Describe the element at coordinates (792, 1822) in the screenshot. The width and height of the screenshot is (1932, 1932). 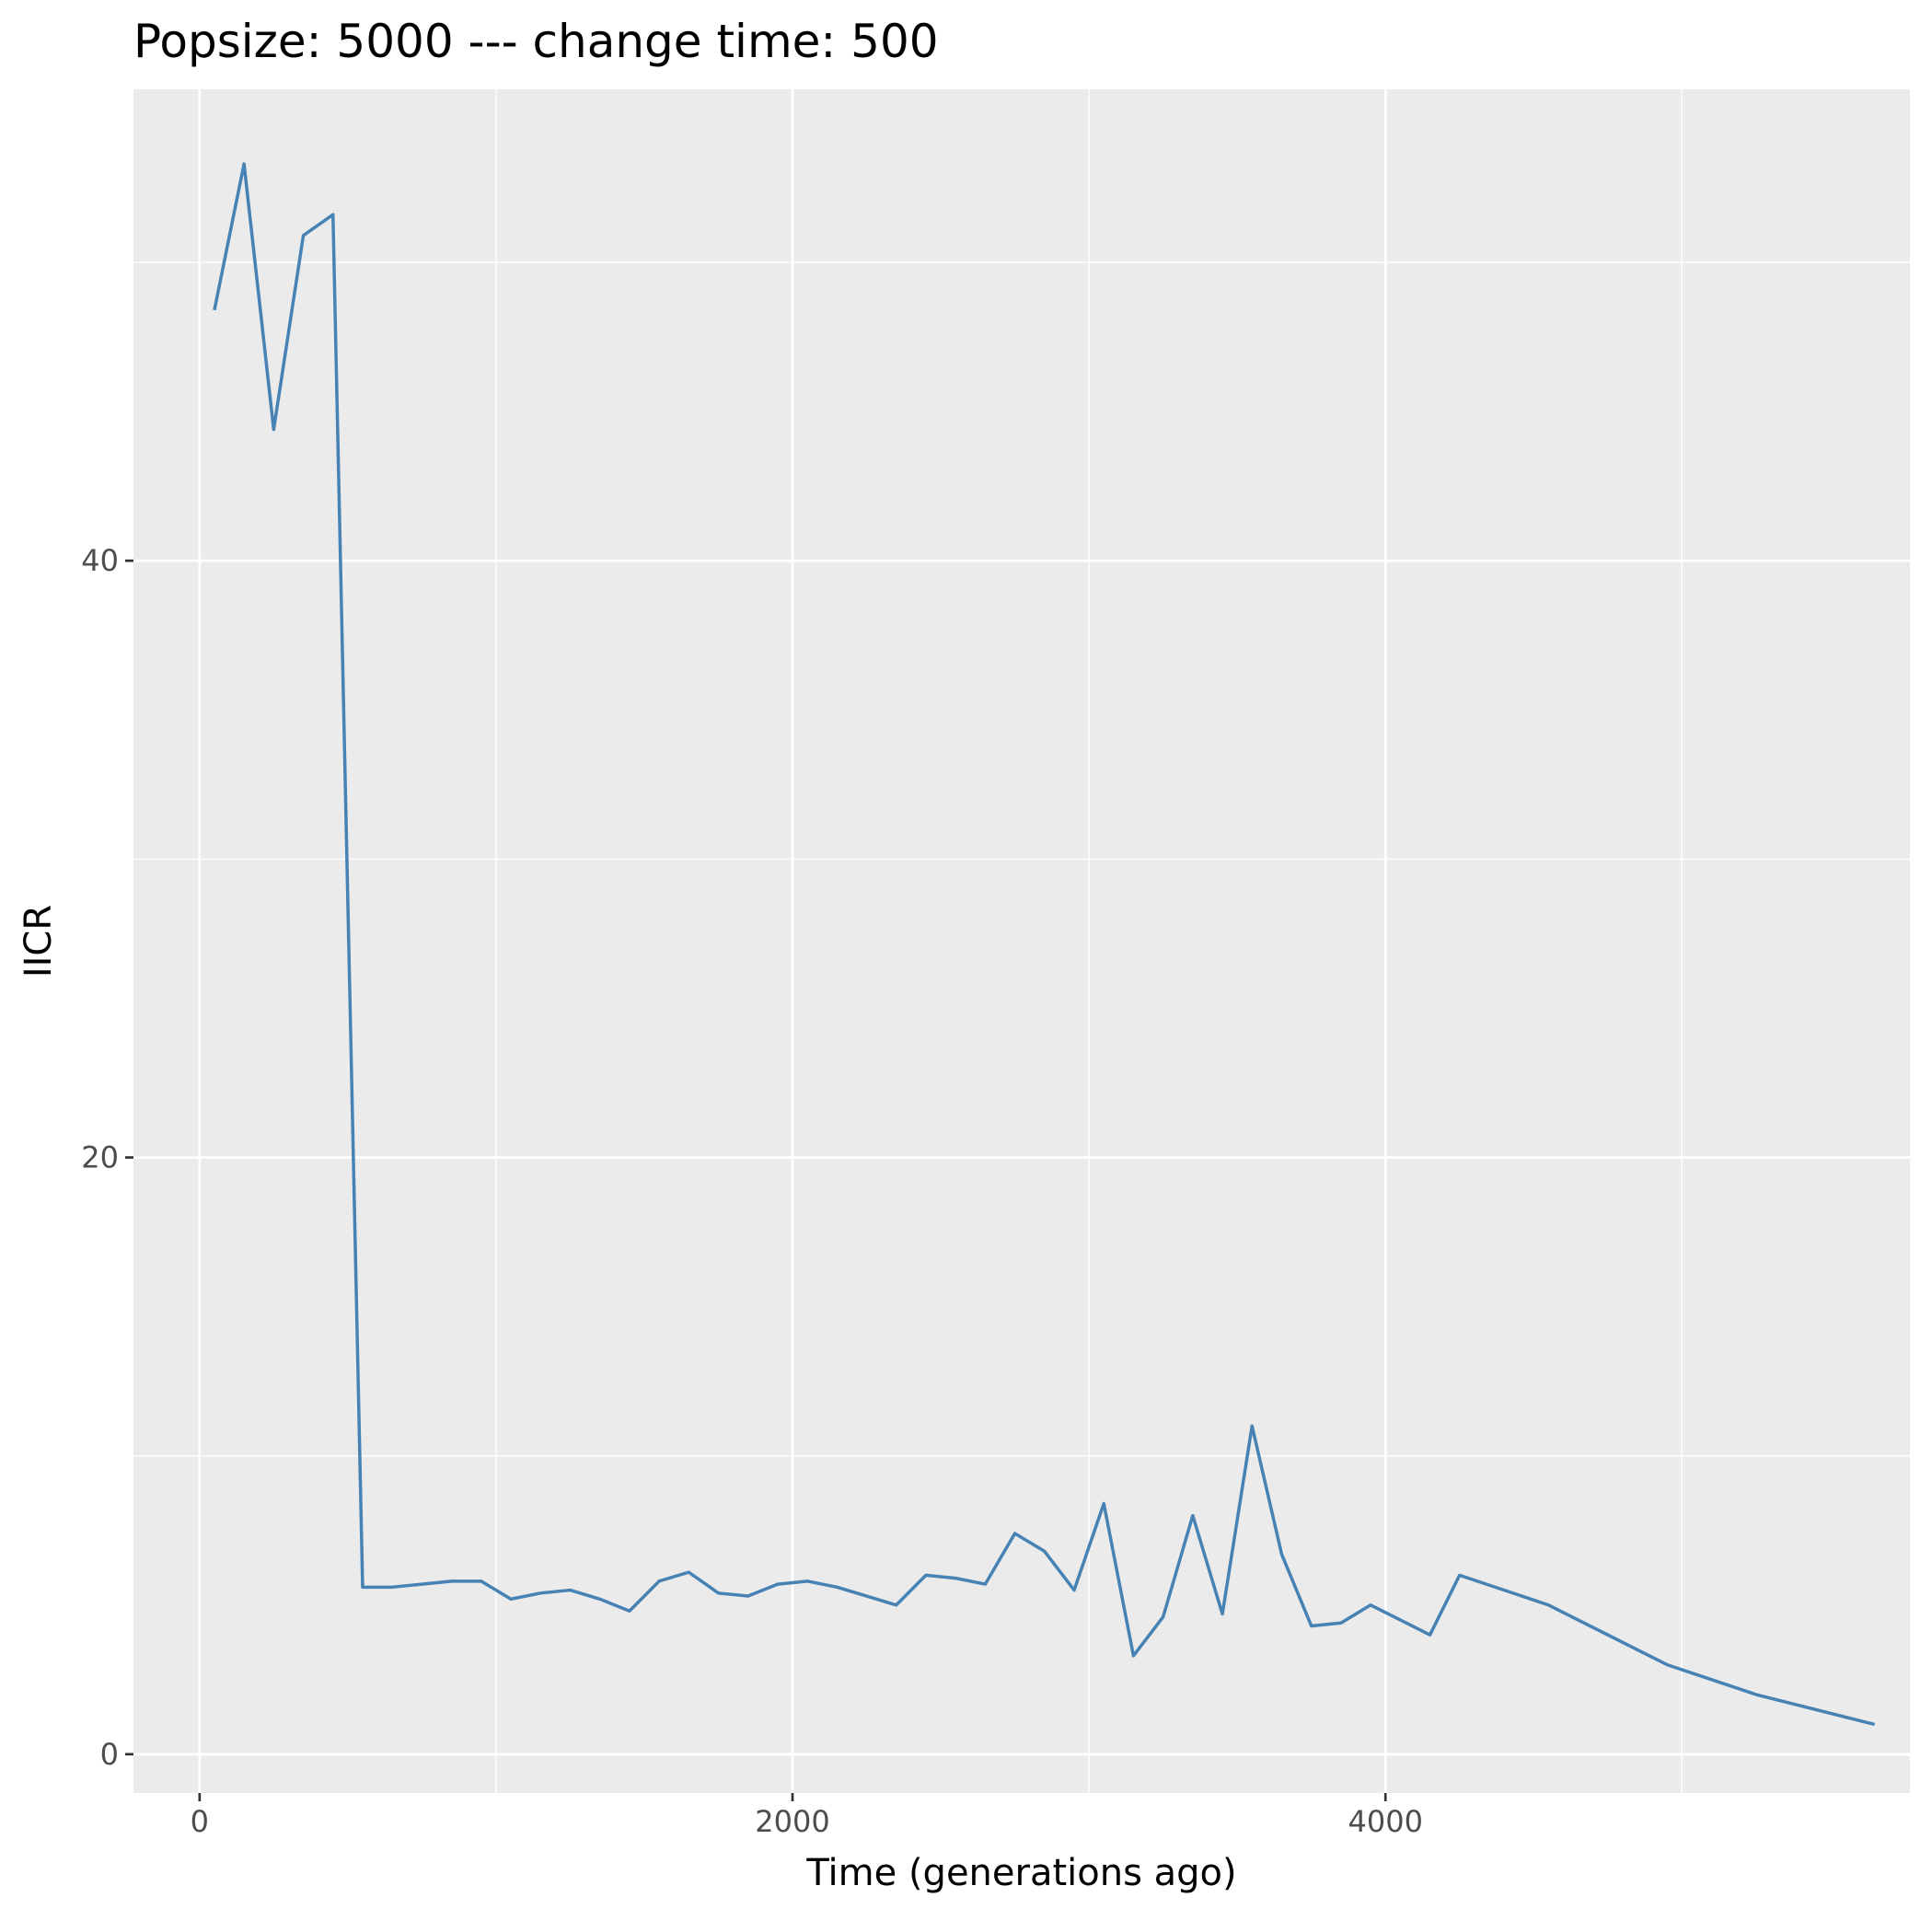
I see `x-tick-label: 2000` at that location.